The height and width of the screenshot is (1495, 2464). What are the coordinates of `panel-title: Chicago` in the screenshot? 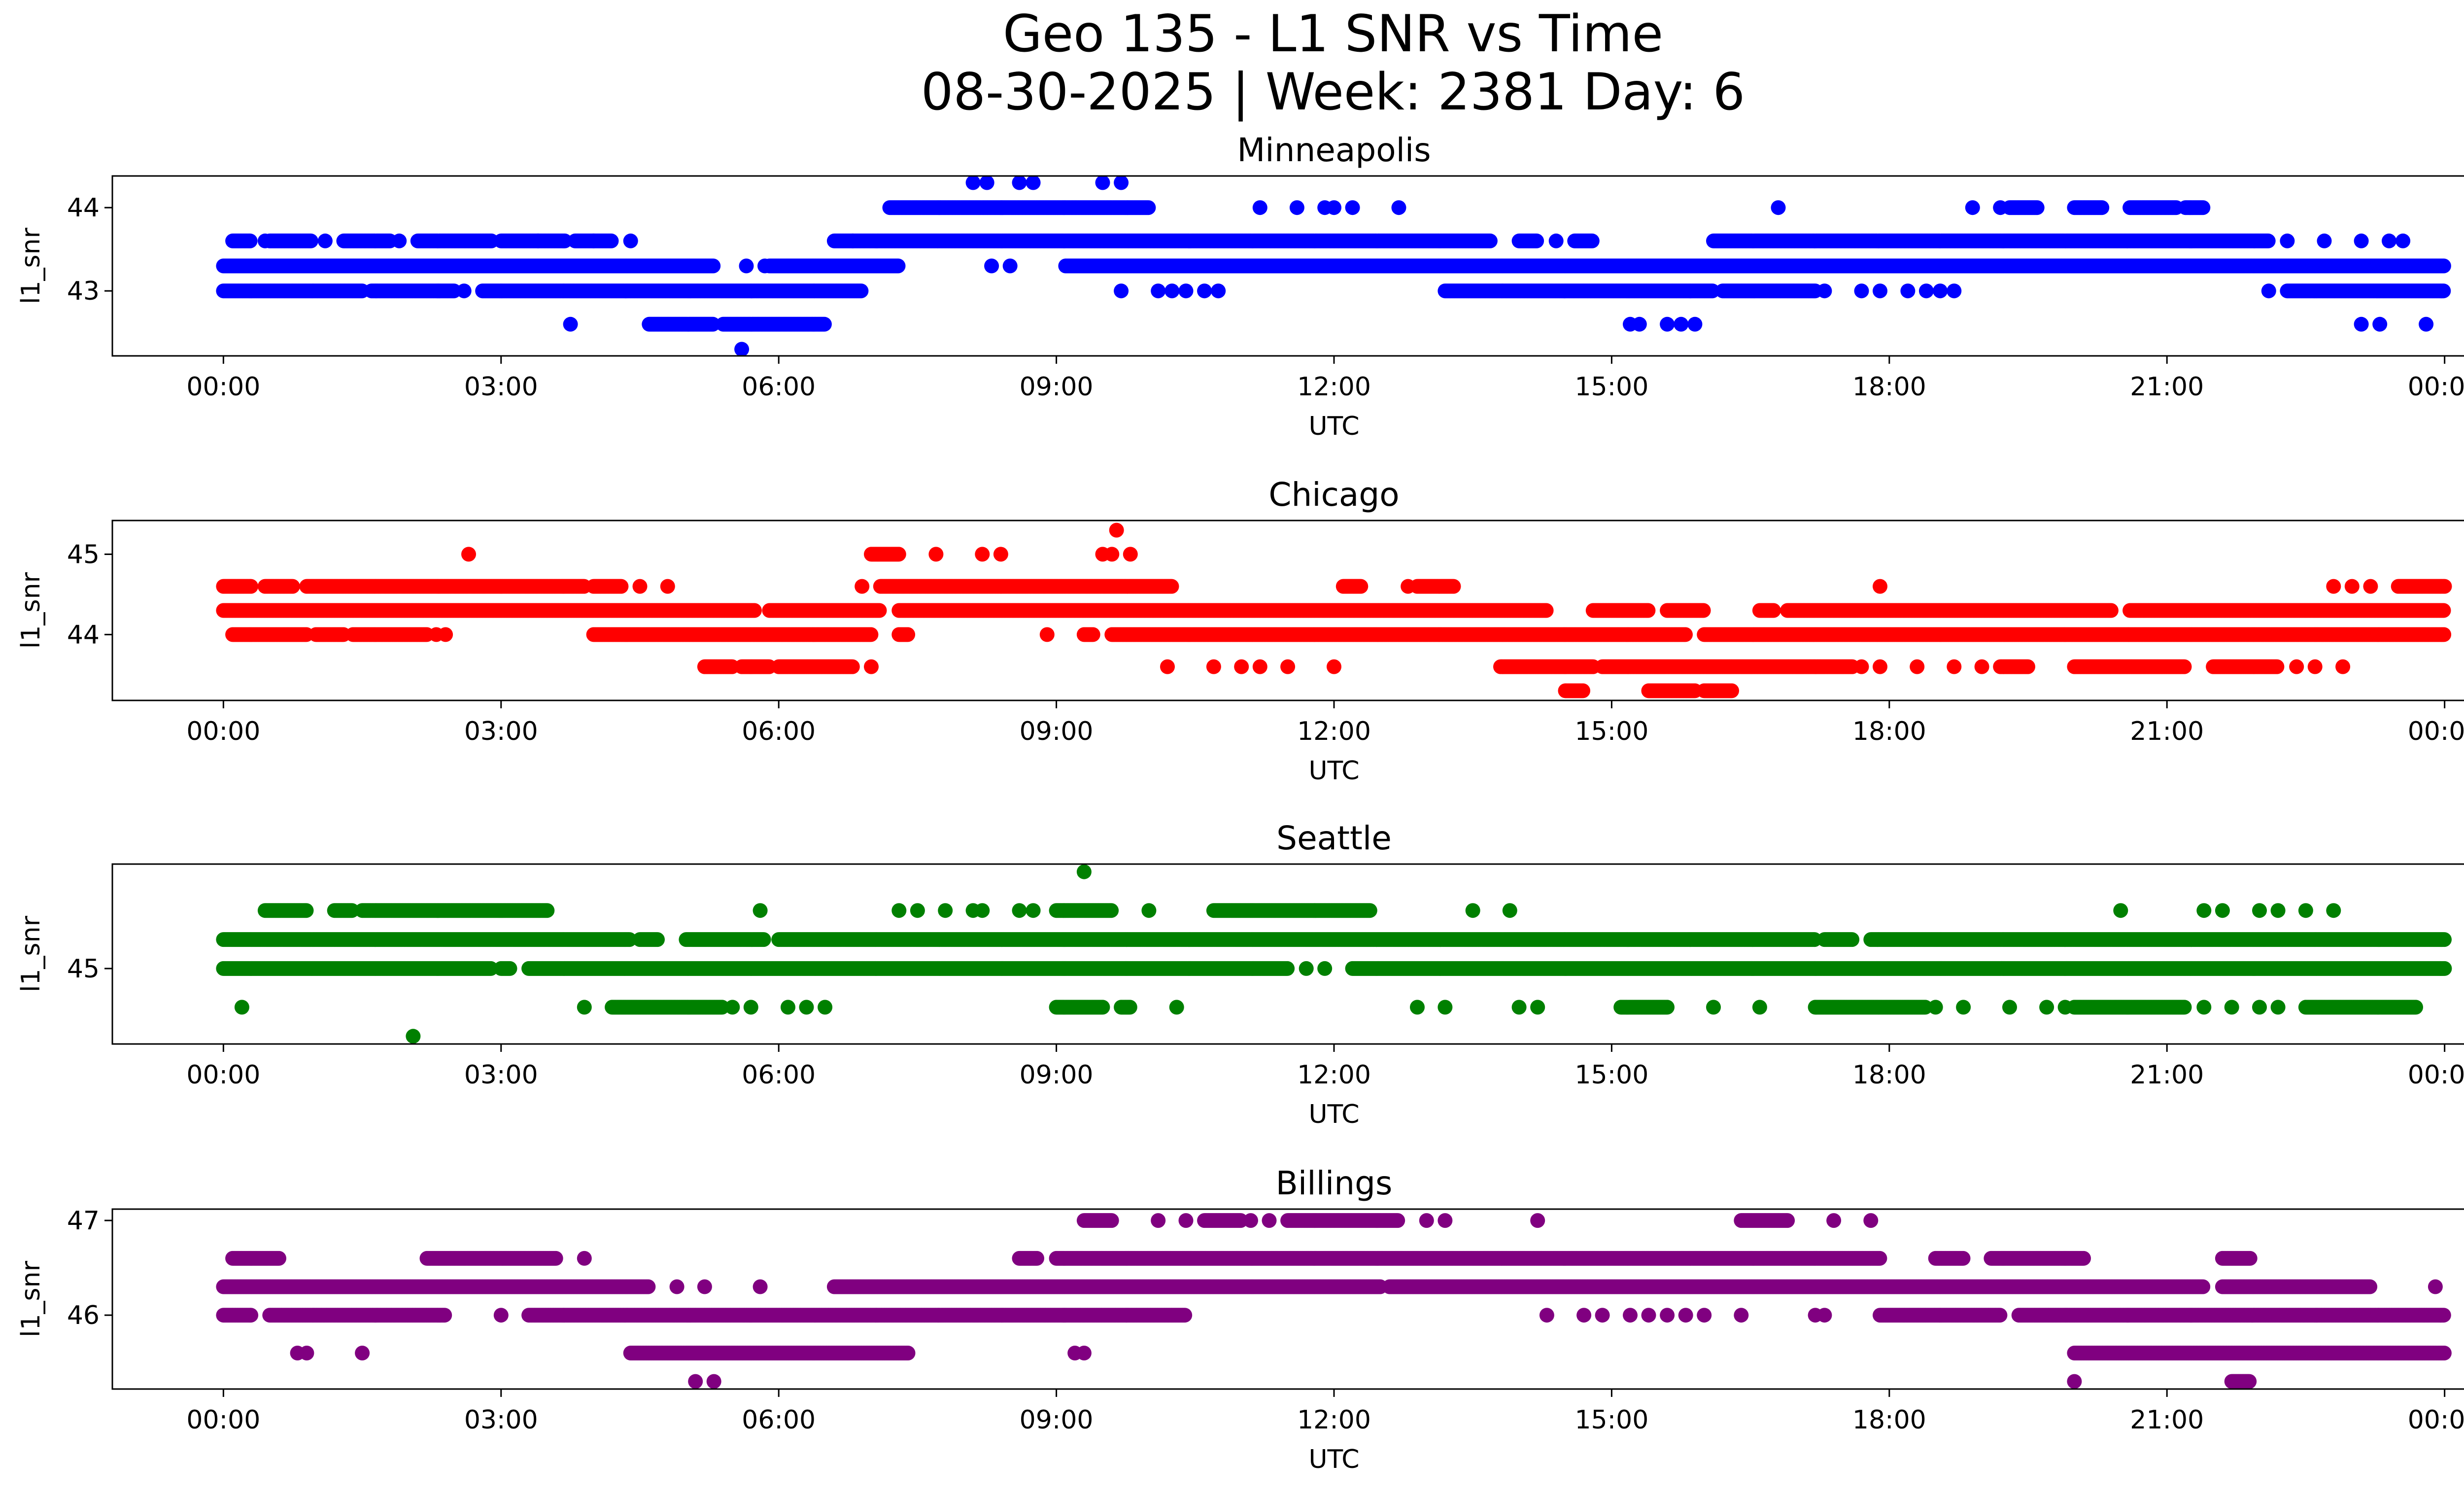 It's located at (1333, 495).